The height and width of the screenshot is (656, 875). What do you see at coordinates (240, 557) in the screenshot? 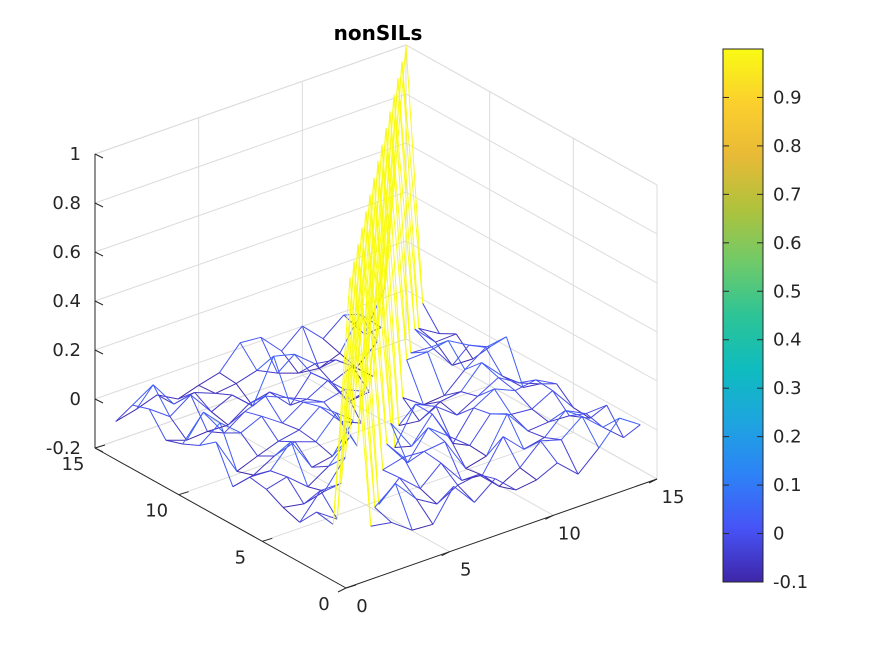
I see `y-tick-label: 5` at bounding box center [240, 557].